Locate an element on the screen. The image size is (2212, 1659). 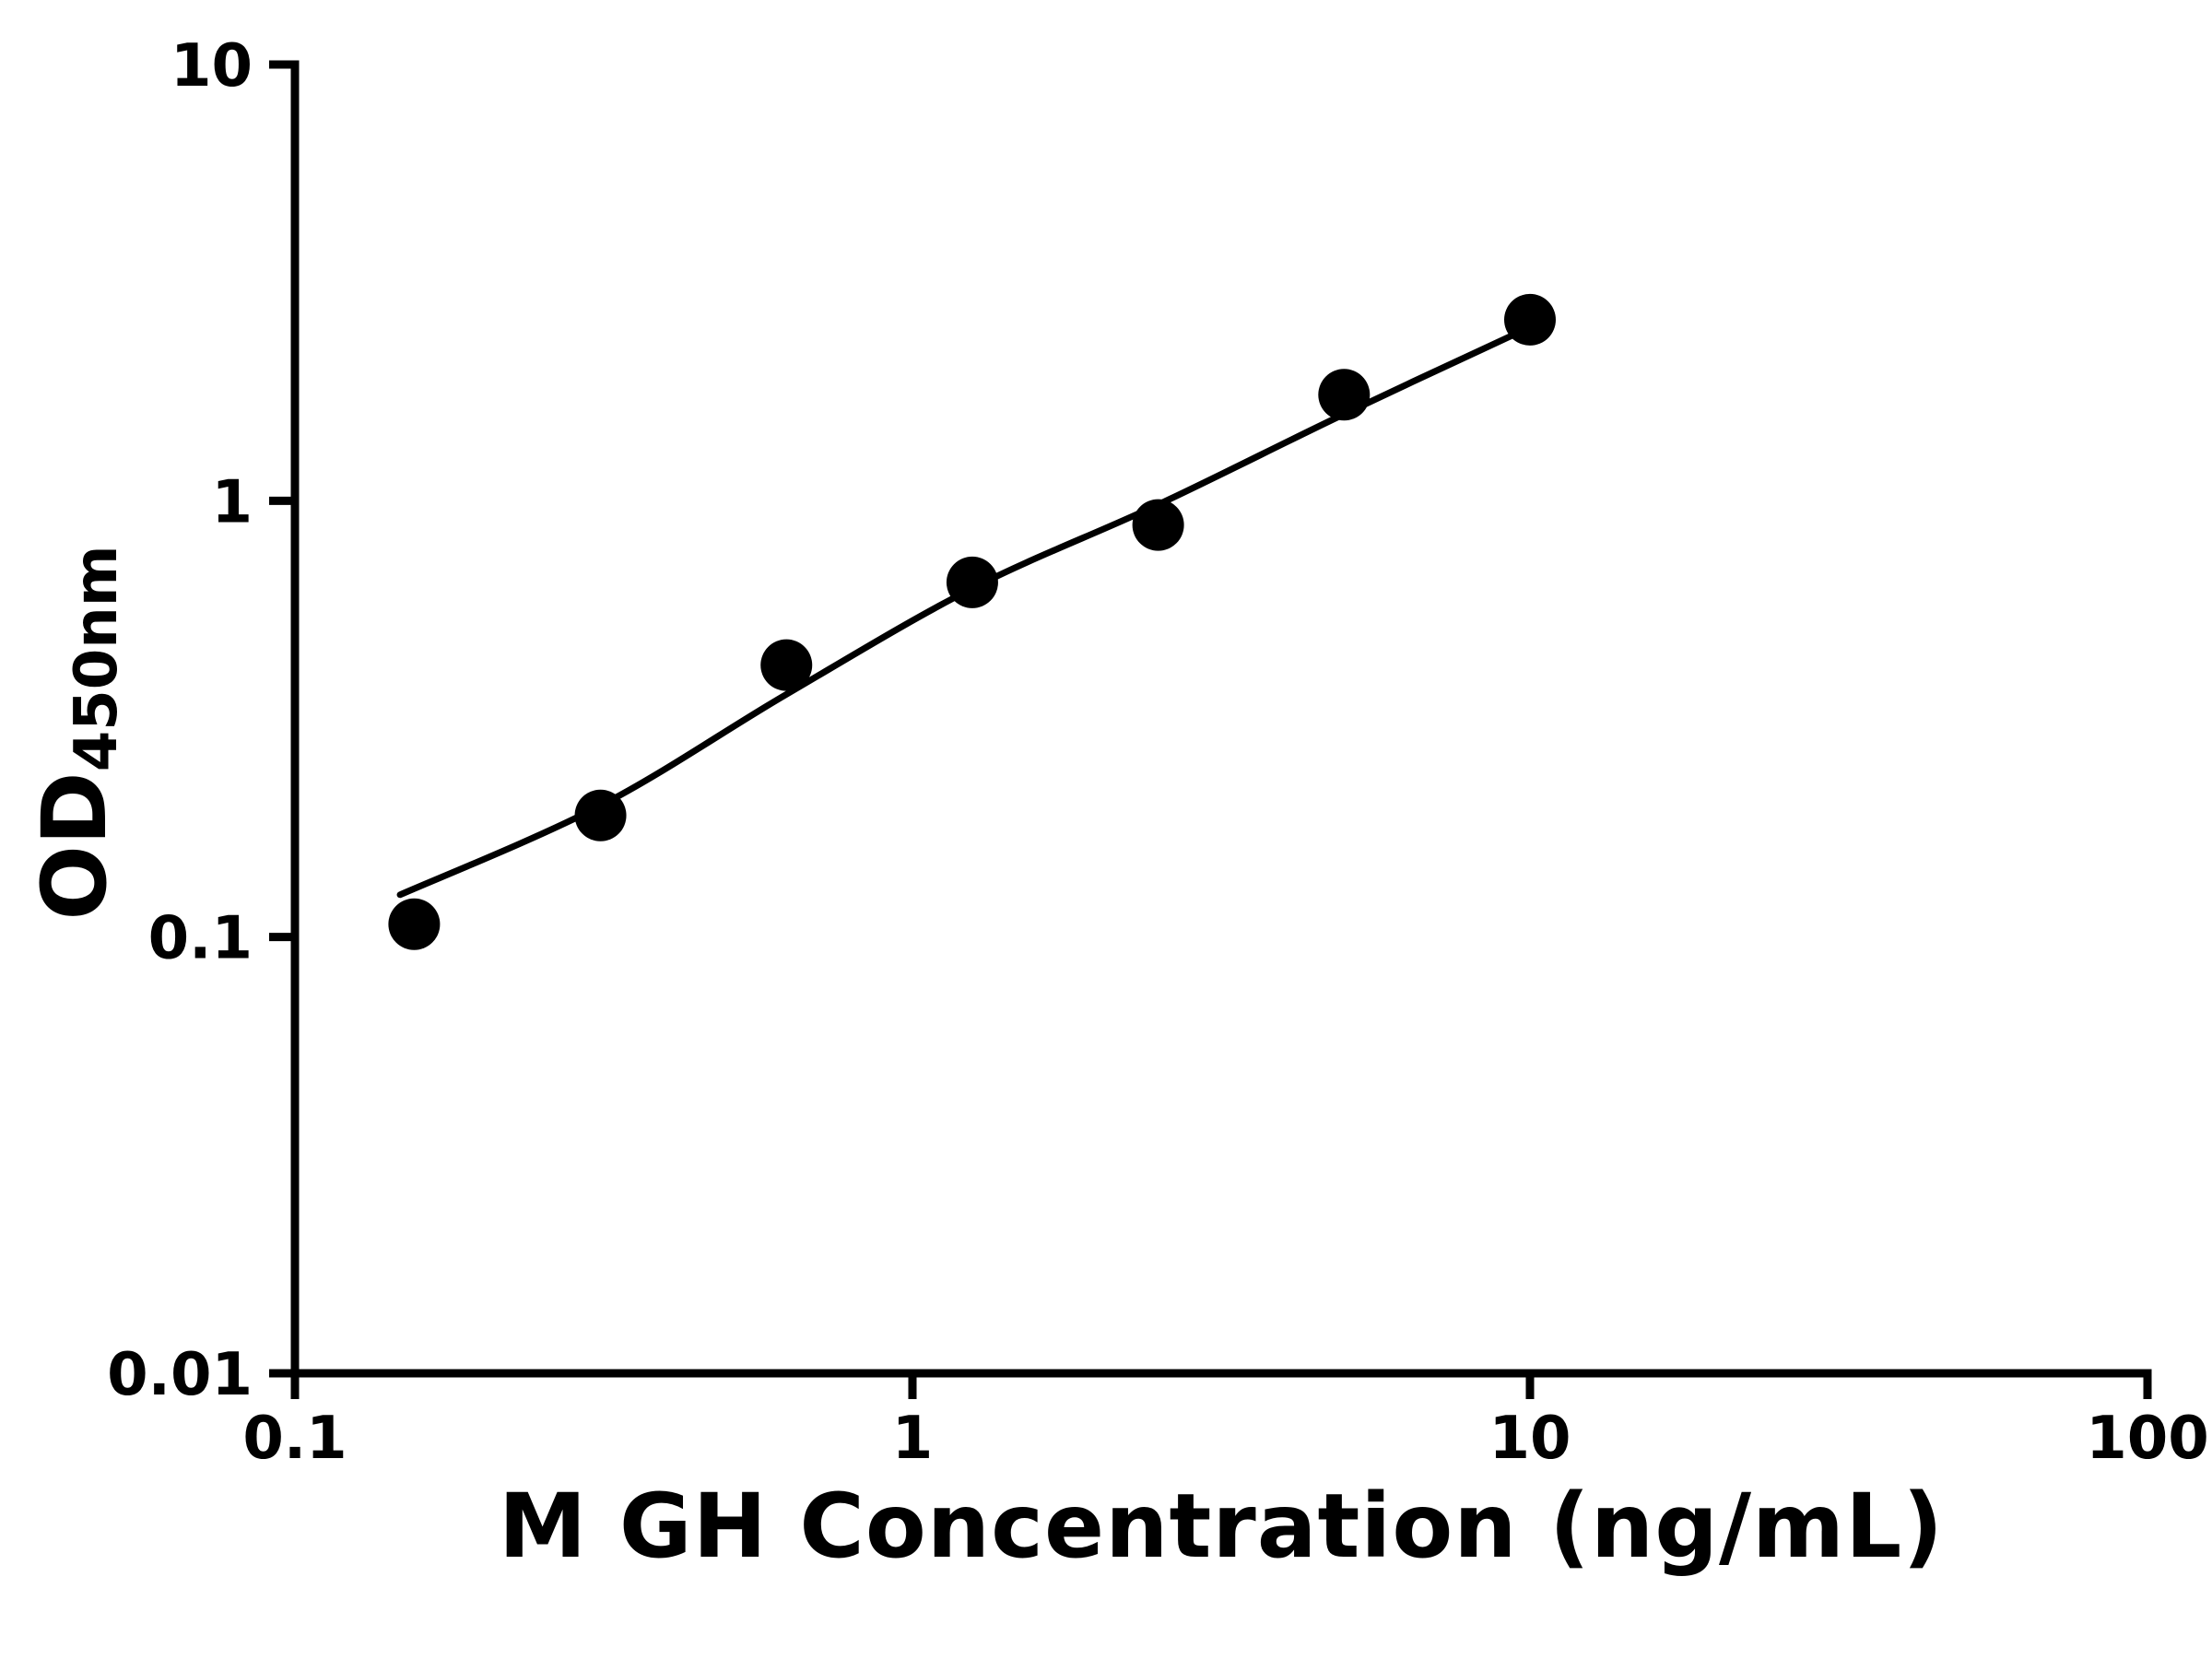
y-axis-tick-label: 1 is located at coordinates (232, 502).